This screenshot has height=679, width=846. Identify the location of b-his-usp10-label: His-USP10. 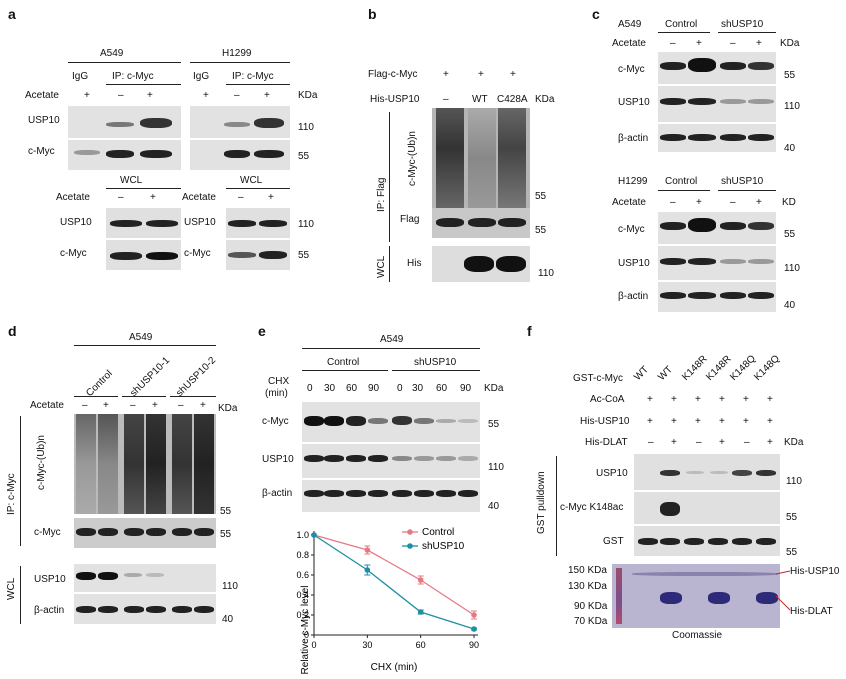
(395, 99).